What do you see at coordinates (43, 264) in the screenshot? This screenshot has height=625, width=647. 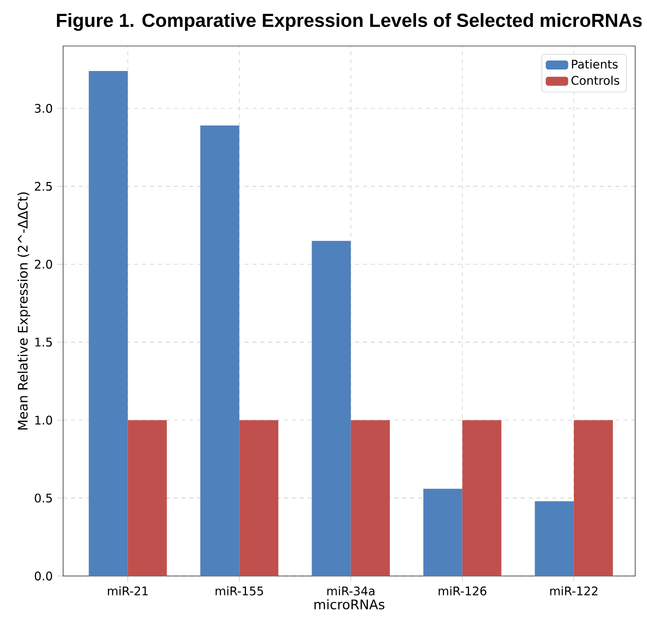 I see `y-tick-label: 2.0` at bounding box center [43, 264].